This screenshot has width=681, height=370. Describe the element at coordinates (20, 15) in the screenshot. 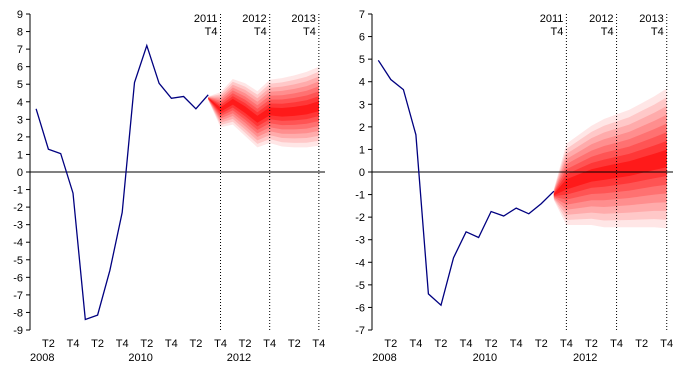

I see `y-tick-label: 9` at that location.